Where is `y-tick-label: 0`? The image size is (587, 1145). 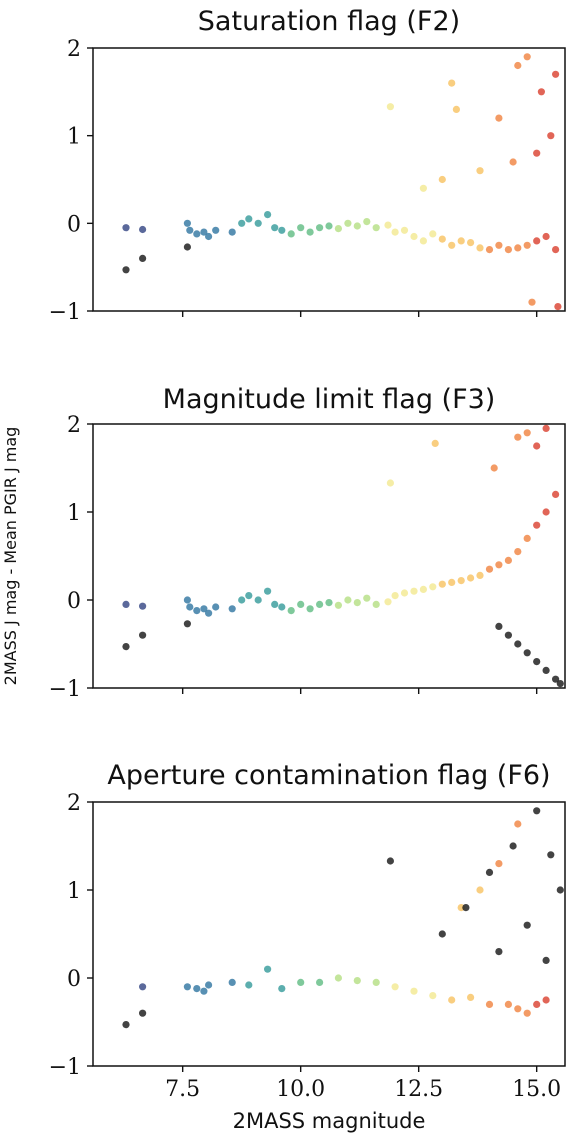
y-tick-label: 0 is located at coordinates (74, 601).